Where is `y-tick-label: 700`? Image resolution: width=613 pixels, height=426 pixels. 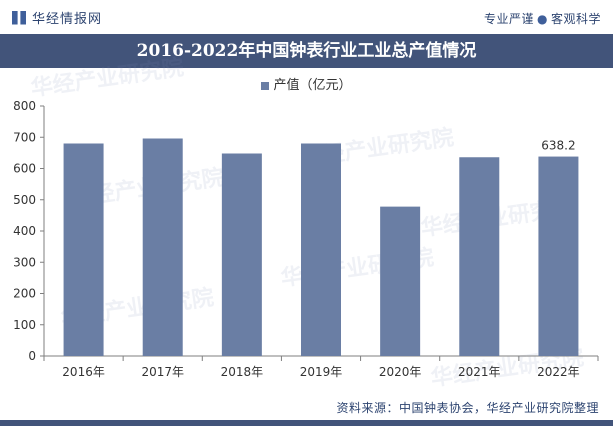
y-tick-label: 700 is located at coordinates (24, 137).